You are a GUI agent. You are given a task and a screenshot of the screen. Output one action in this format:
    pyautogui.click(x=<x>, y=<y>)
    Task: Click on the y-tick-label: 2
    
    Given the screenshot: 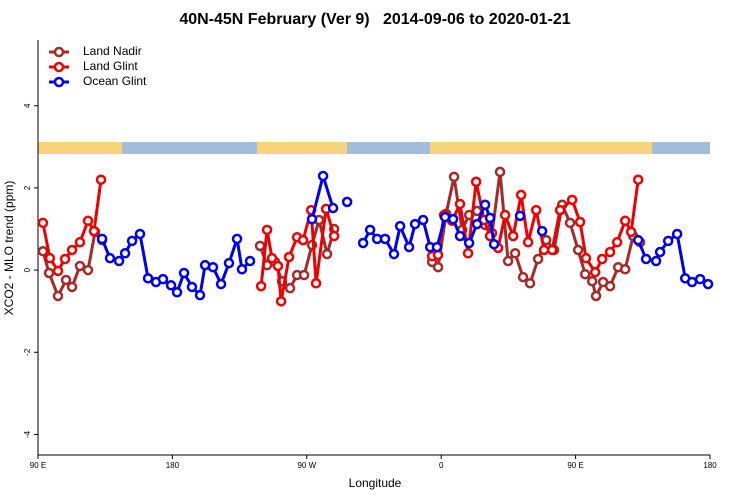 What is the action you would take?
    pyautogui.click(x=27, y=187)
    